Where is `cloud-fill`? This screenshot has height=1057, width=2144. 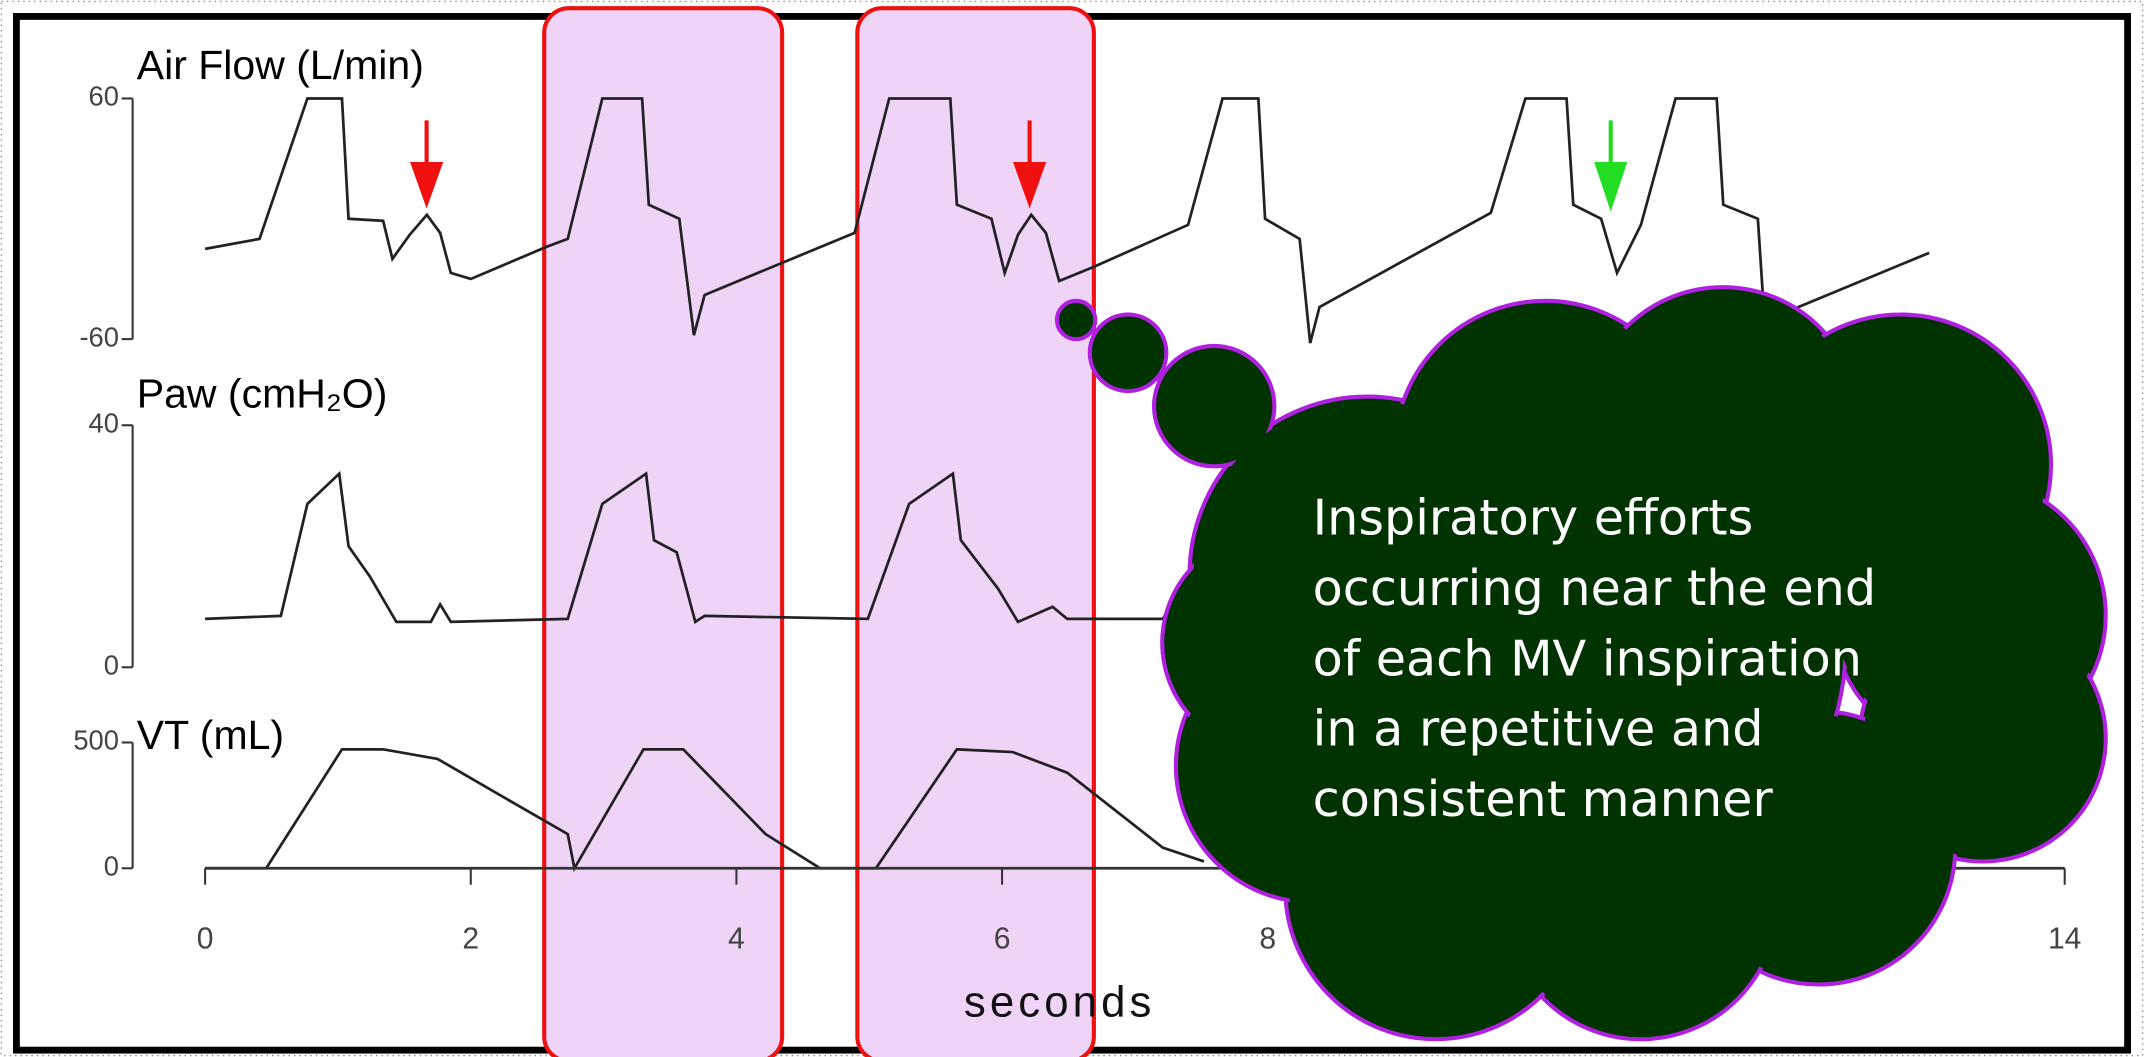
cloud-fill is located at coordinates (1572, 643).